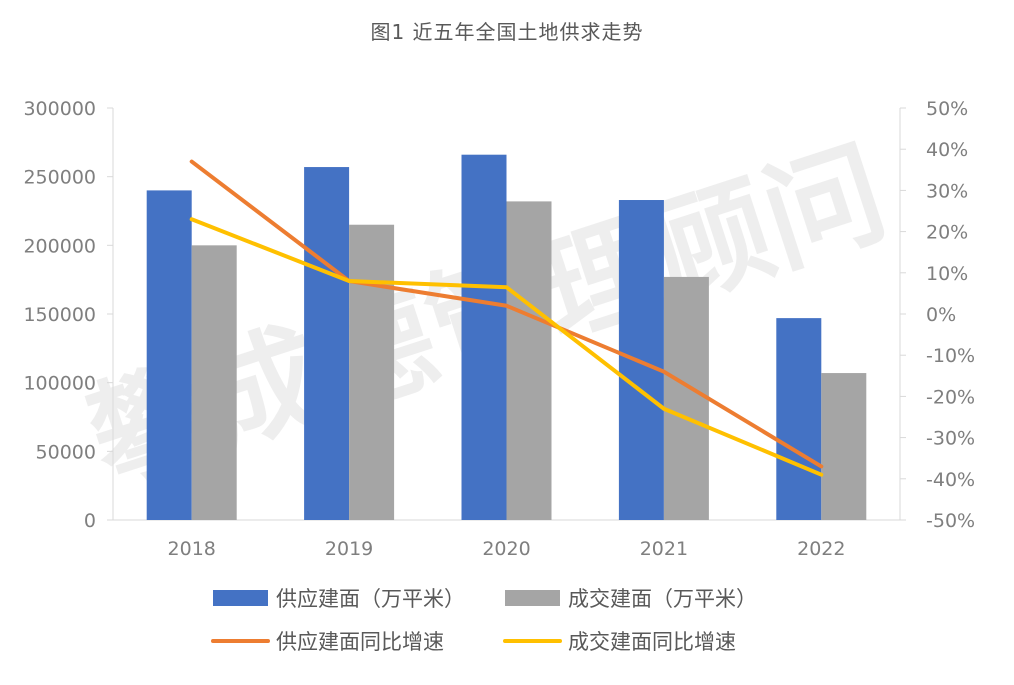 This screenshot has width=1014, height=685. What do you see at coordinates (950, 521) in the screenshot?
I see `right-axis-tick-label: -50%` at bounding box center [950, 521].